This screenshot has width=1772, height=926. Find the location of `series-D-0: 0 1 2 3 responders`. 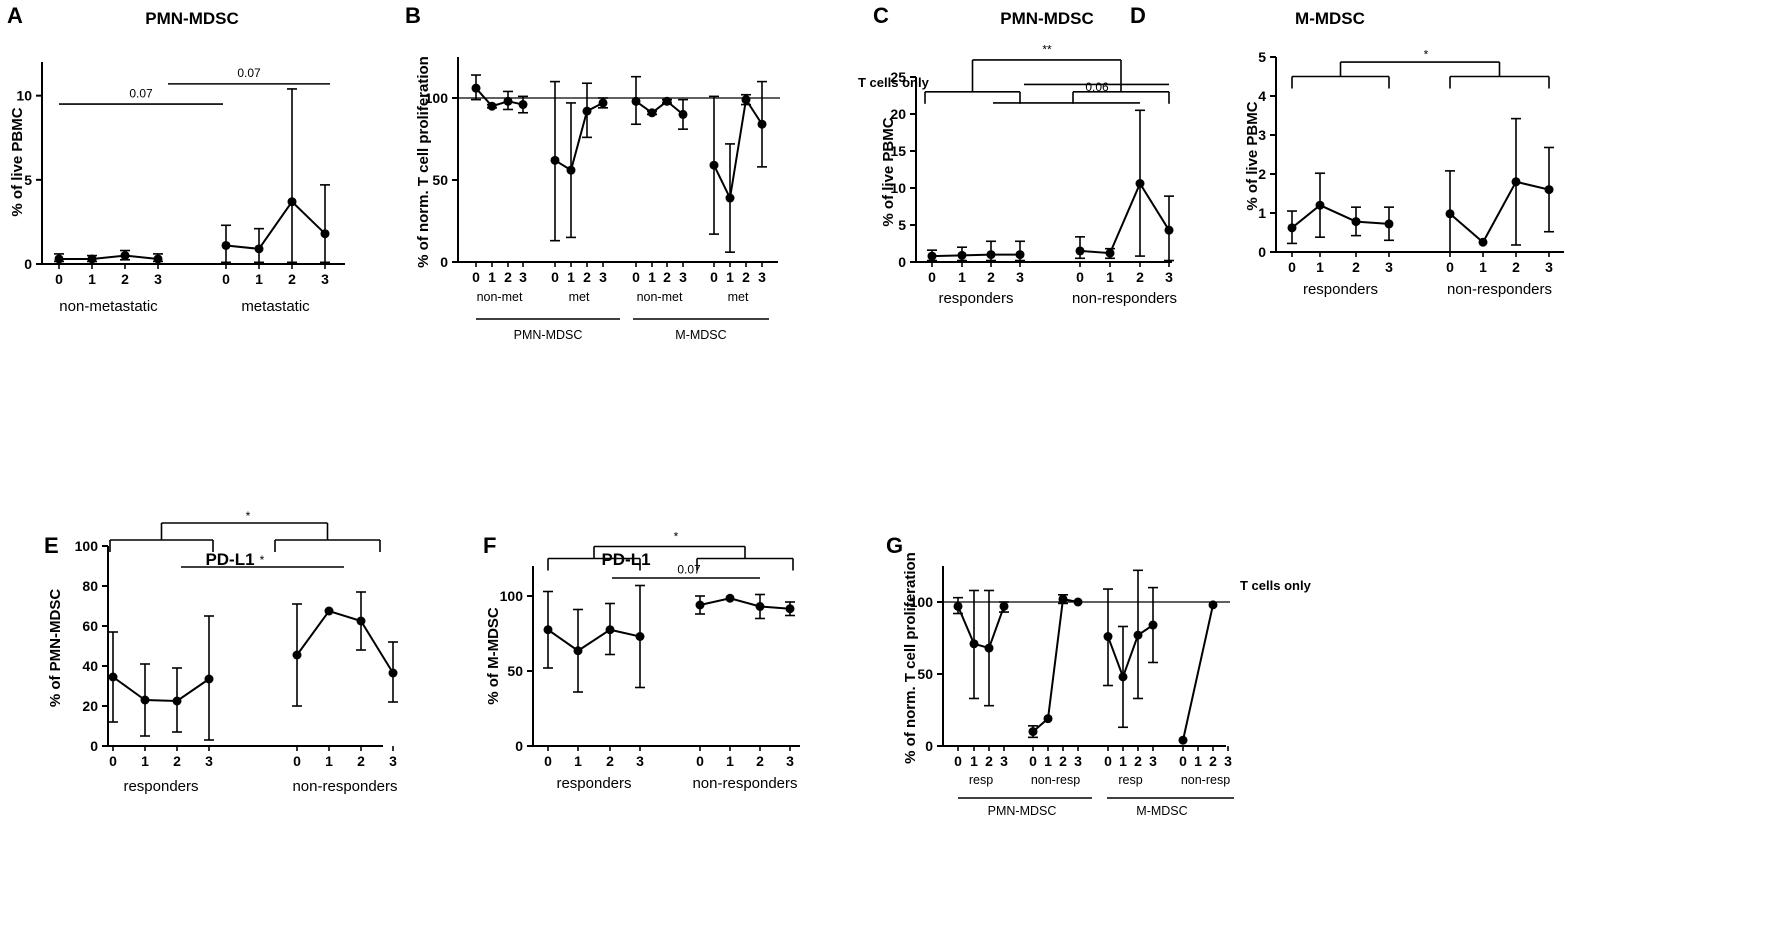

series-D-0: 0 1 2 3 responders is located at coordinates (1340, 235).